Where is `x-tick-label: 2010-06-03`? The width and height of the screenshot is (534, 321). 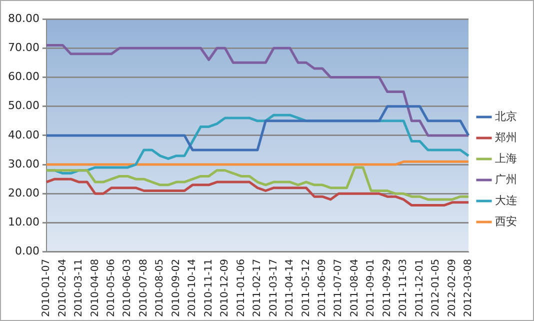
x-tick-label: 2010-06-03 is located at coordinates (128, 288).